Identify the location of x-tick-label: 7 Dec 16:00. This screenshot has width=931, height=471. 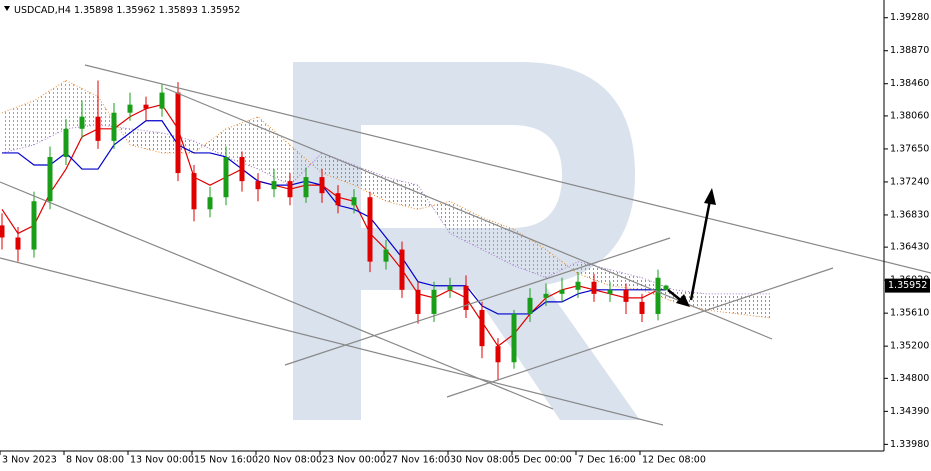
(607, 460).